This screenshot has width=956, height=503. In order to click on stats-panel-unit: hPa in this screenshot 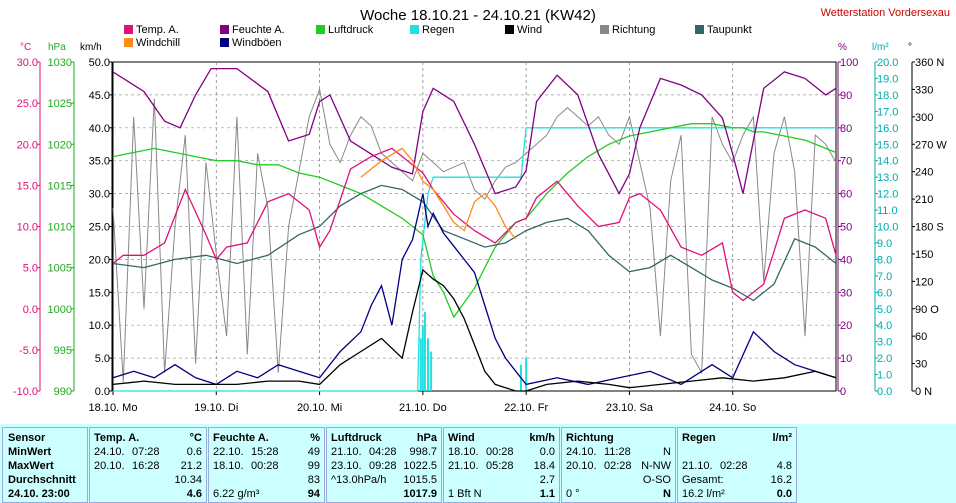, I will do `click(426, 438)`.